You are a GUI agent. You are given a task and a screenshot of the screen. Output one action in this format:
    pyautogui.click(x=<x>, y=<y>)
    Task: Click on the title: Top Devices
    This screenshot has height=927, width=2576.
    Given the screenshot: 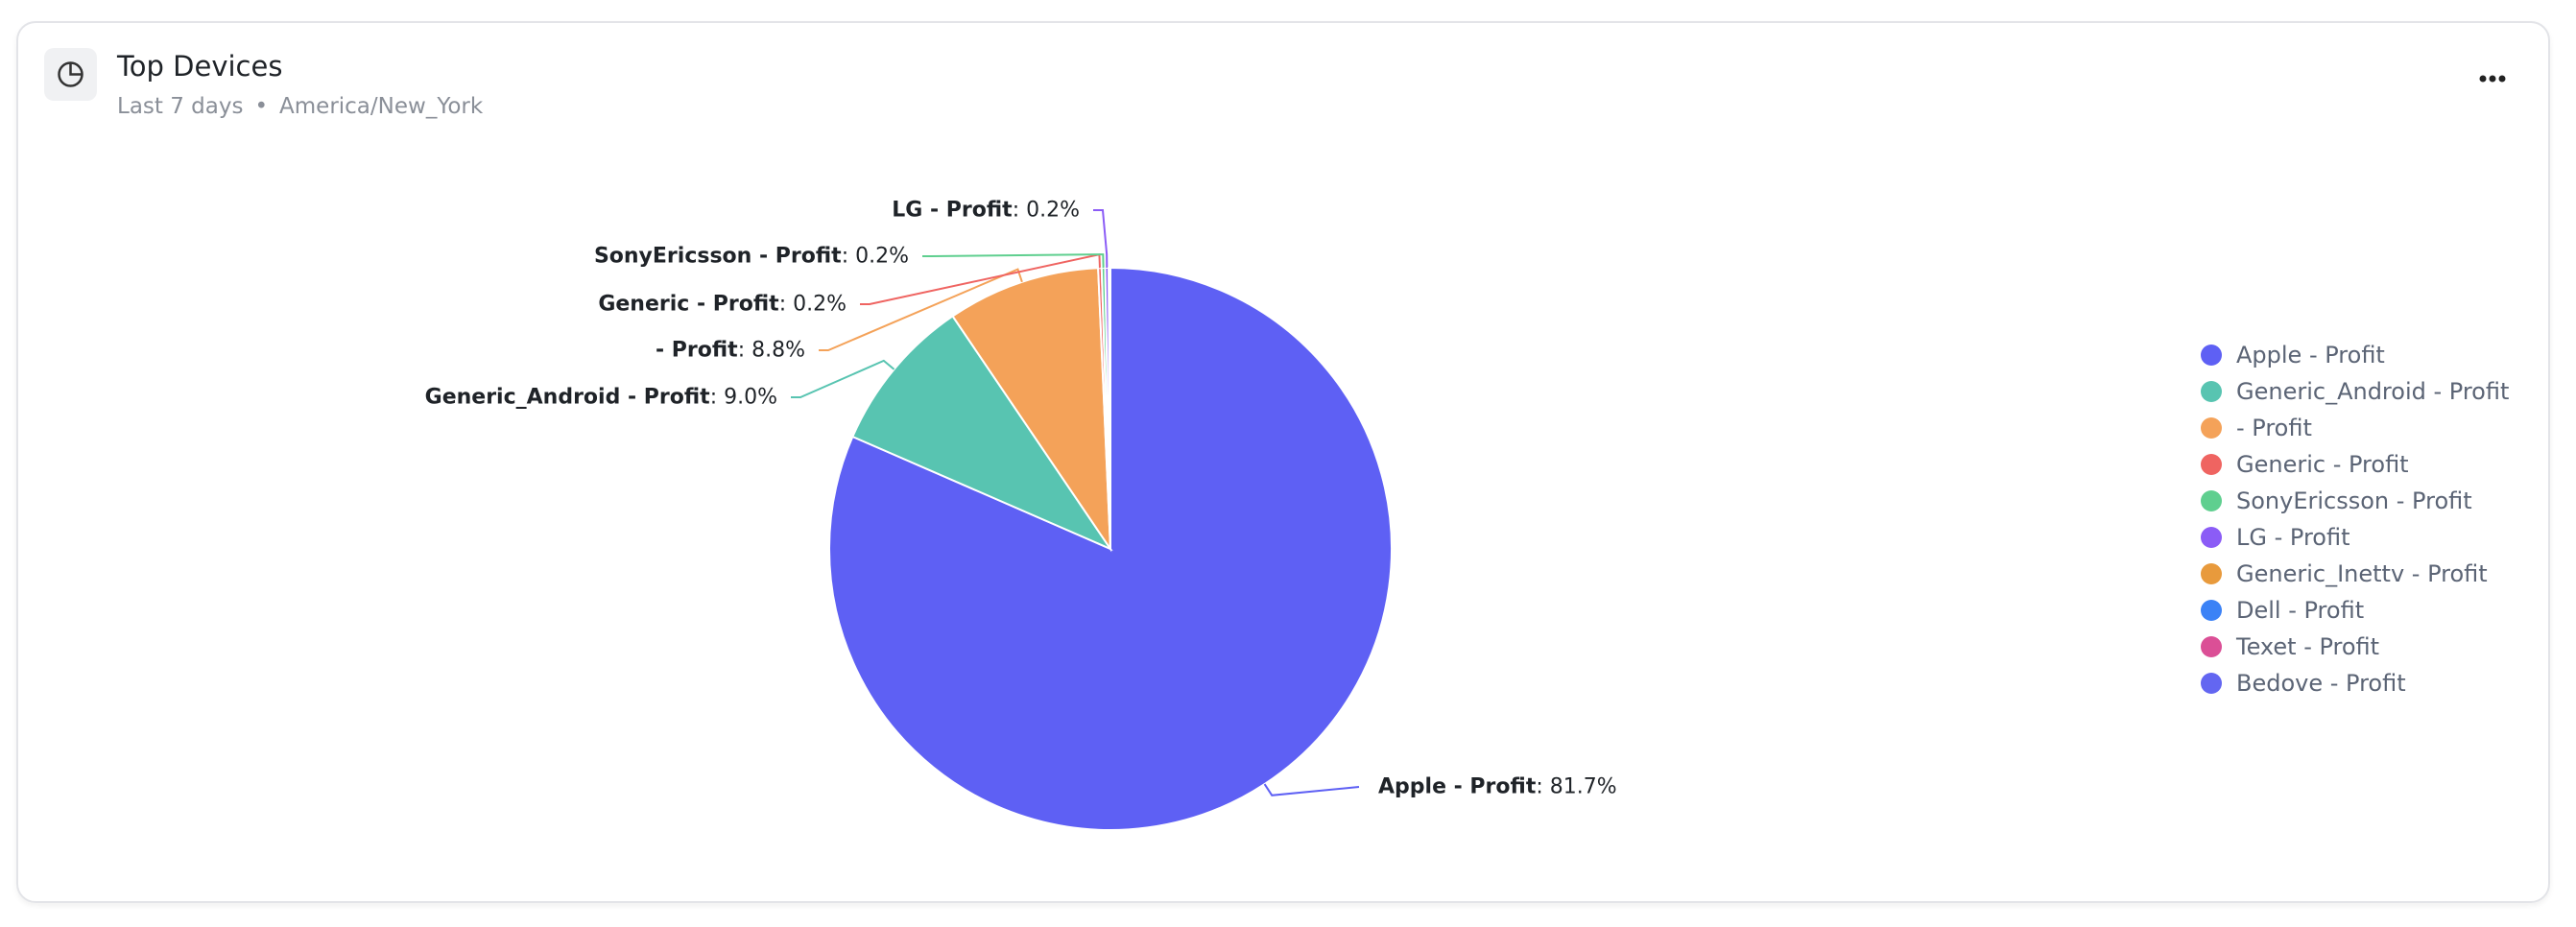 What is the action you would take?
    pyautogui.click(x=200, y=66)
    